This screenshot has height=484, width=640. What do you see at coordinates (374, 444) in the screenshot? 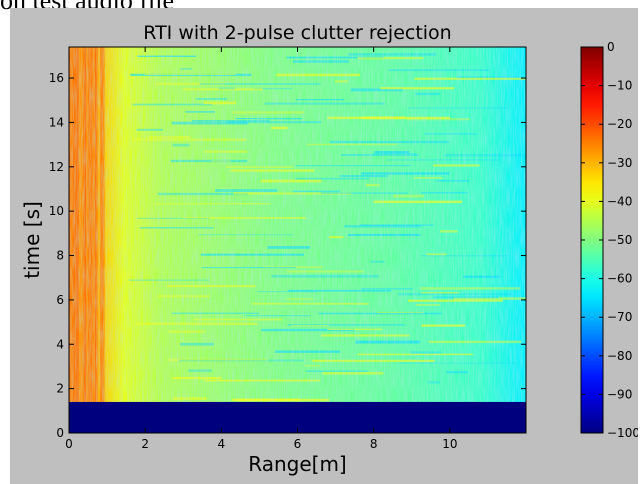
I see `x-tick-label: 8` at bounding box center [374, 444].